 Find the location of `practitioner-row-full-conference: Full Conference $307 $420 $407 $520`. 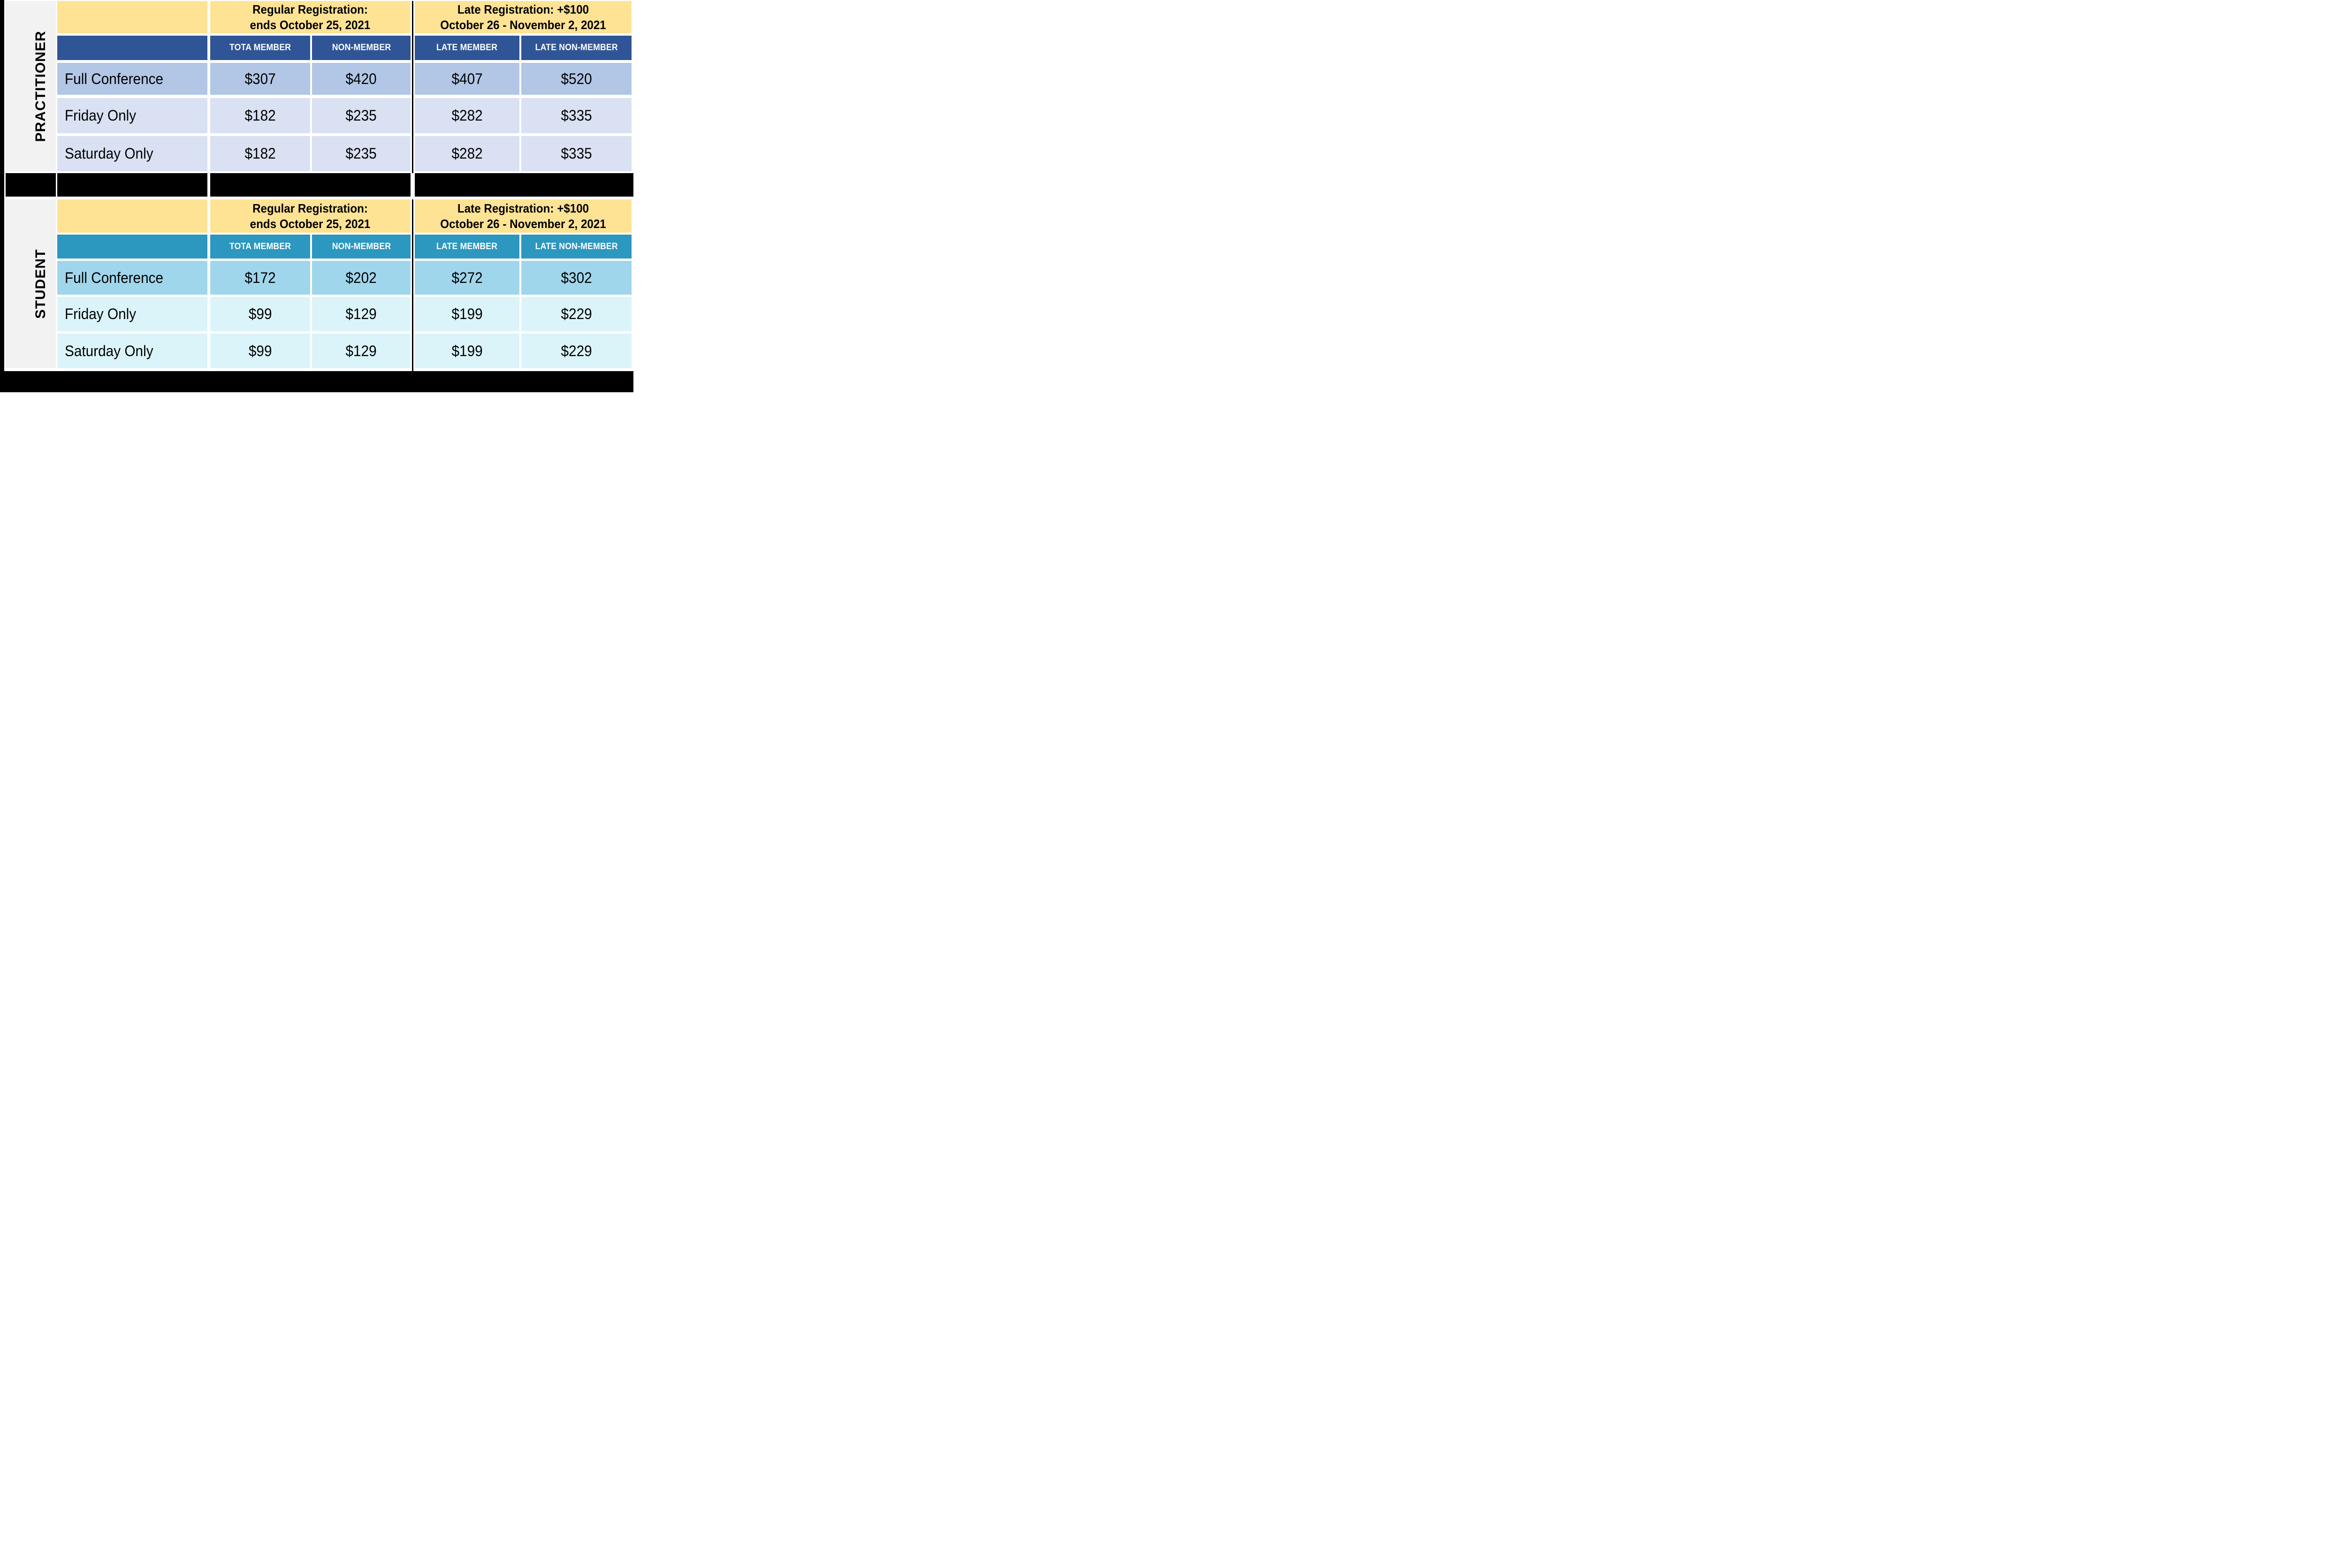

practitioner-row-full-conference: Full Conference $307 $420 $407 $520 is located at coordinates (345, 79).